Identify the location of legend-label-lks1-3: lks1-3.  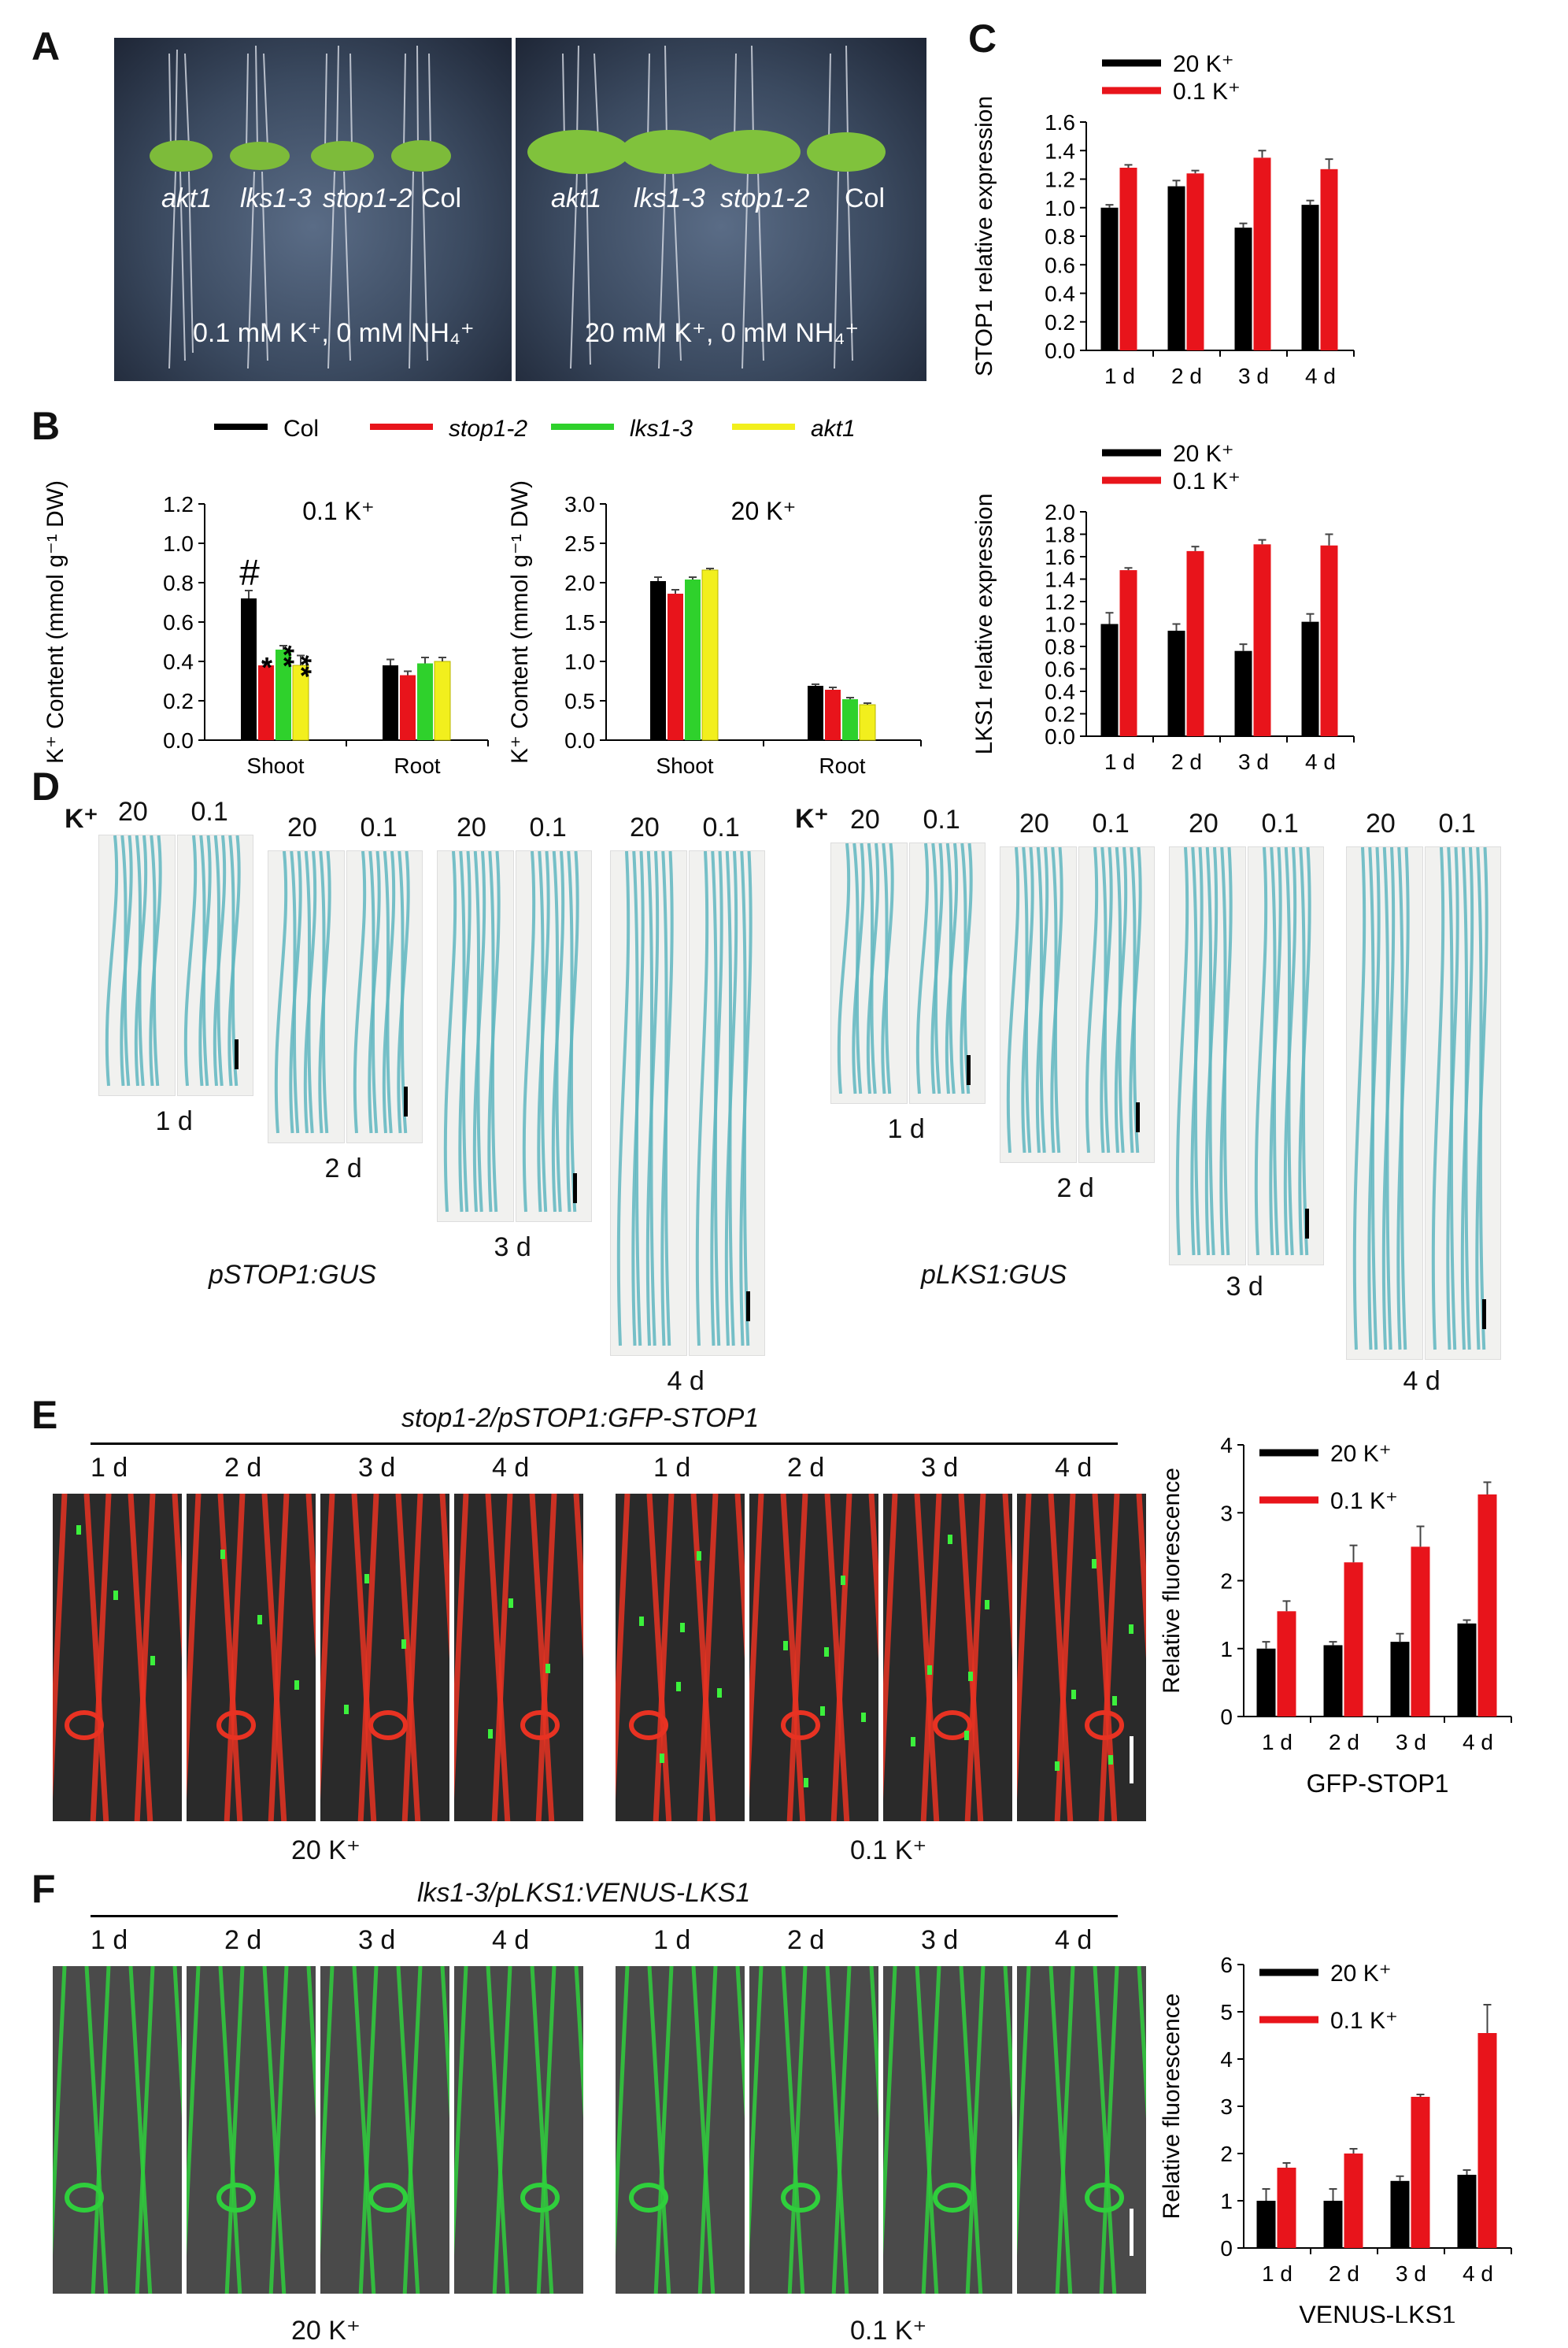
(661, 429).